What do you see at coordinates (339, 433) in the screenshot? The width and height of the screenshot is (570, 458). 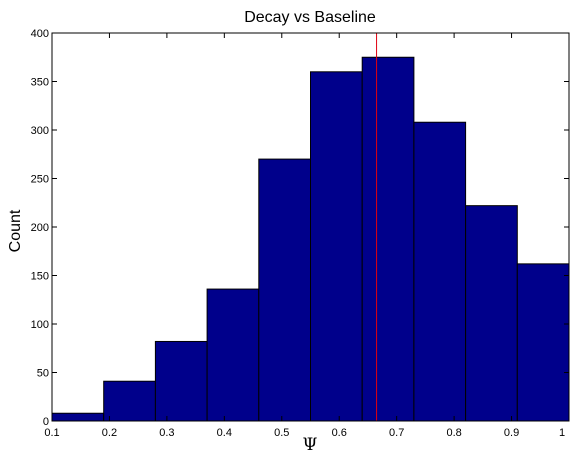 I see `x-tick-label: 0.6` at bounding box center [339, 433].